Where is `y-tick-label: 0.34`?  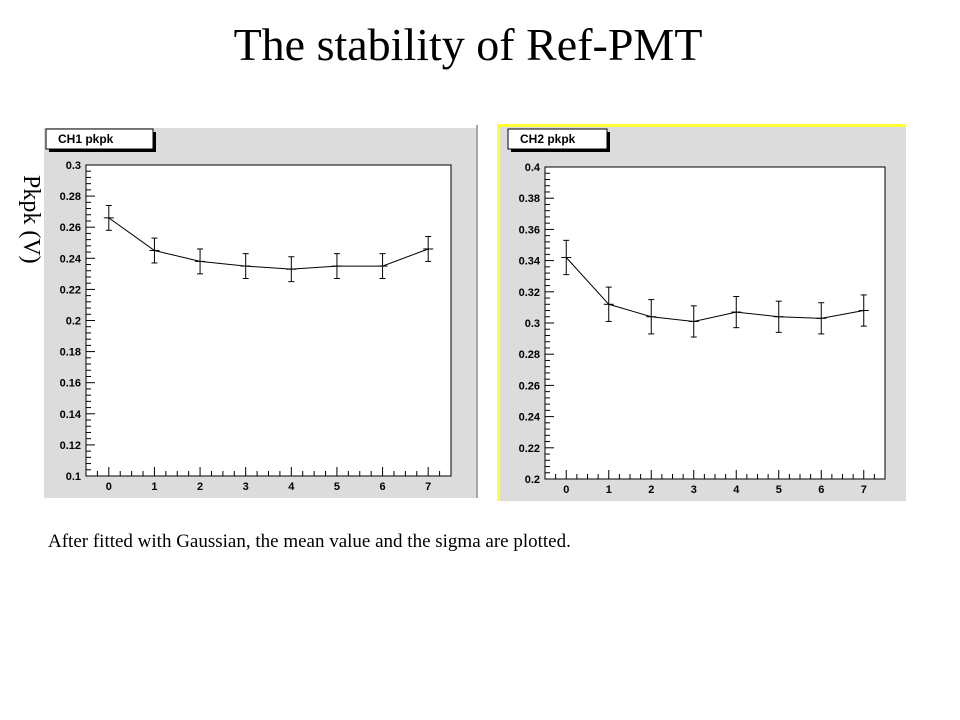 y-tick-label: 0.34 is located at coordinates (530, 262).